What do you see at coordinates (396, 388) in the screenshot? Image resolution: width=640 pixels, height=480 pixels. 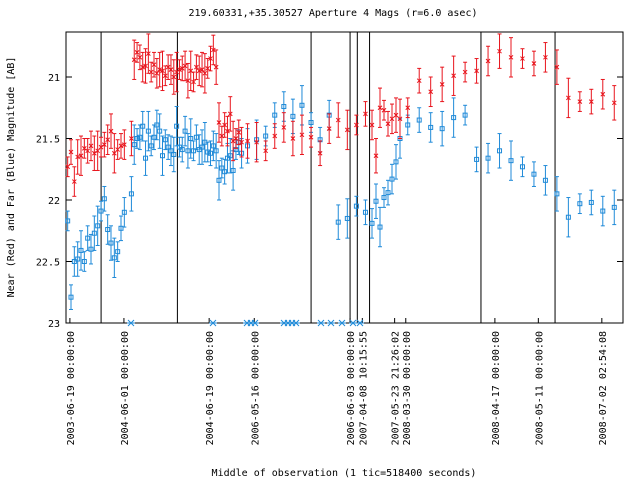 I see `x-tick-label: 2007-05-23 21:26:02` at bounding box center [396, 388].